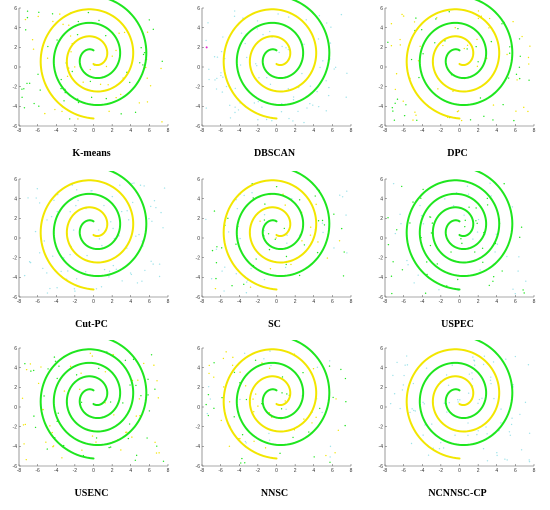  What do you see at coordinates (91, 493) in the screenshot?
I see `panel-title: USENC` at bounding box center [91, 493].